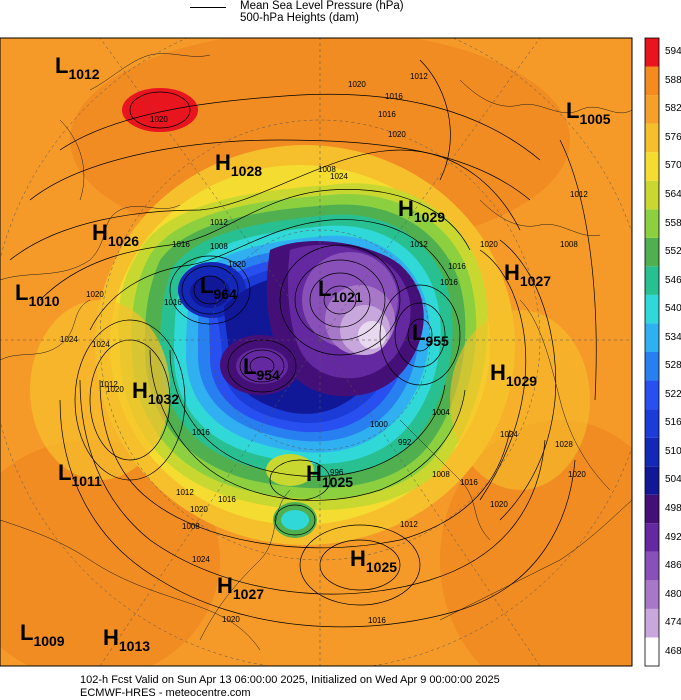 This screenshot has height=700, width=681. I want to click on center-pressure-value: 1026, so click(123, 241).